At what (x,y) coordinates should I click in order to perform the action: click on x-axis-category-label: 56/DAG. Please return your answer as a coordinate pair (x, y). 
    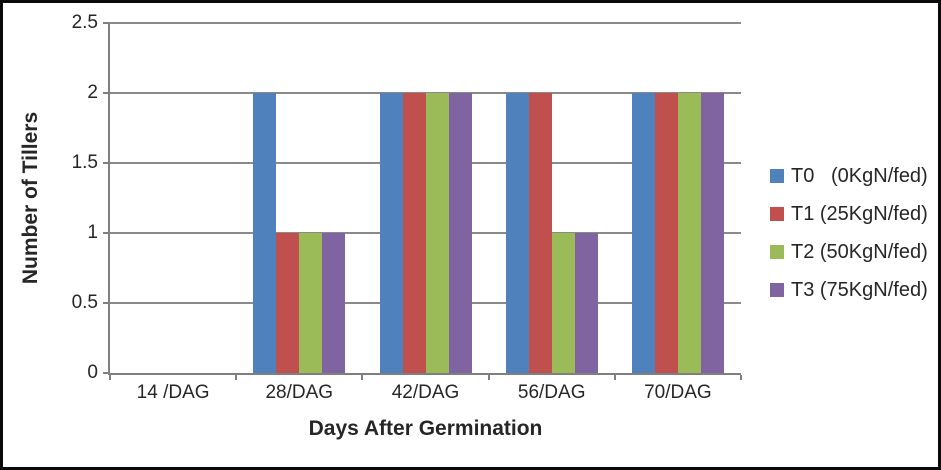
    Looking at the image, I should click on (551, 392).